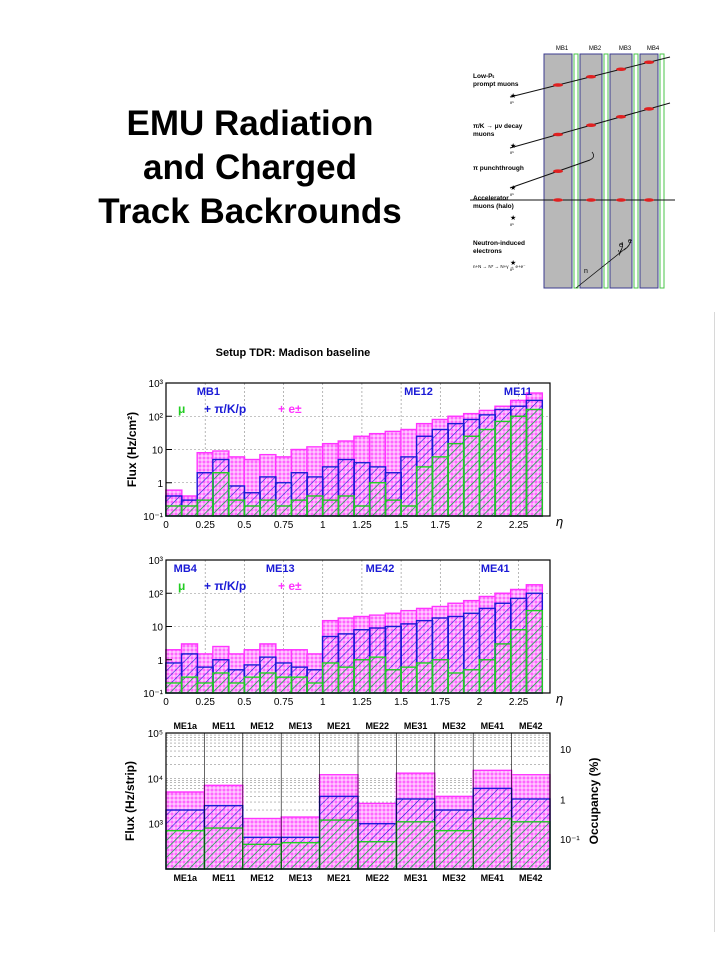 This screenshot has height=960, width=720. What do you see at coordinates (496, 84) in the screenshot?
I see `source-label: prompt muons` at bounding box center [496, 84].